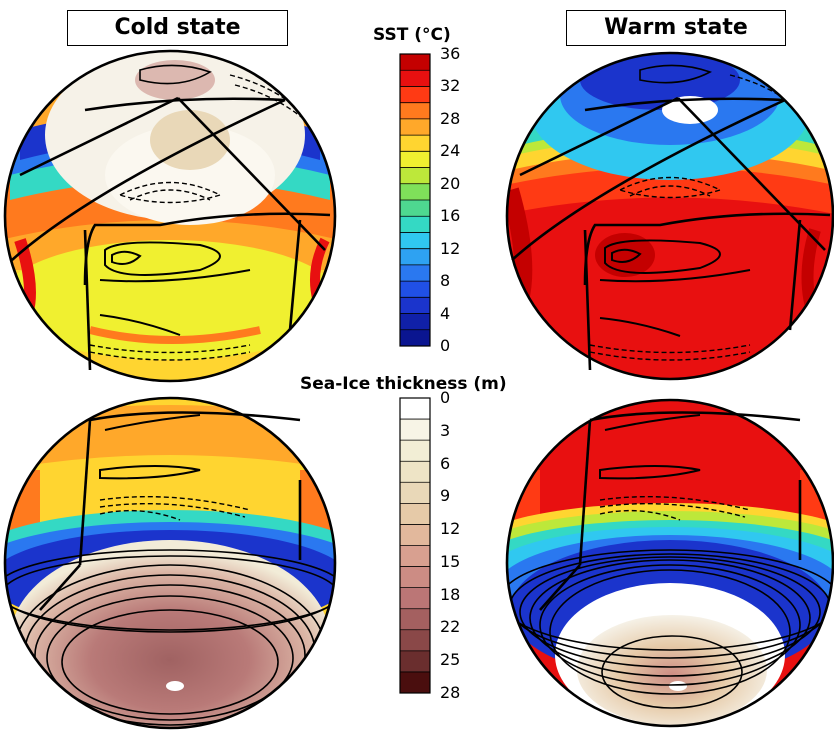 The width and height of the screenshot is (834, 731). I want to click on sst-tick-label: 12, so click(450, 248).